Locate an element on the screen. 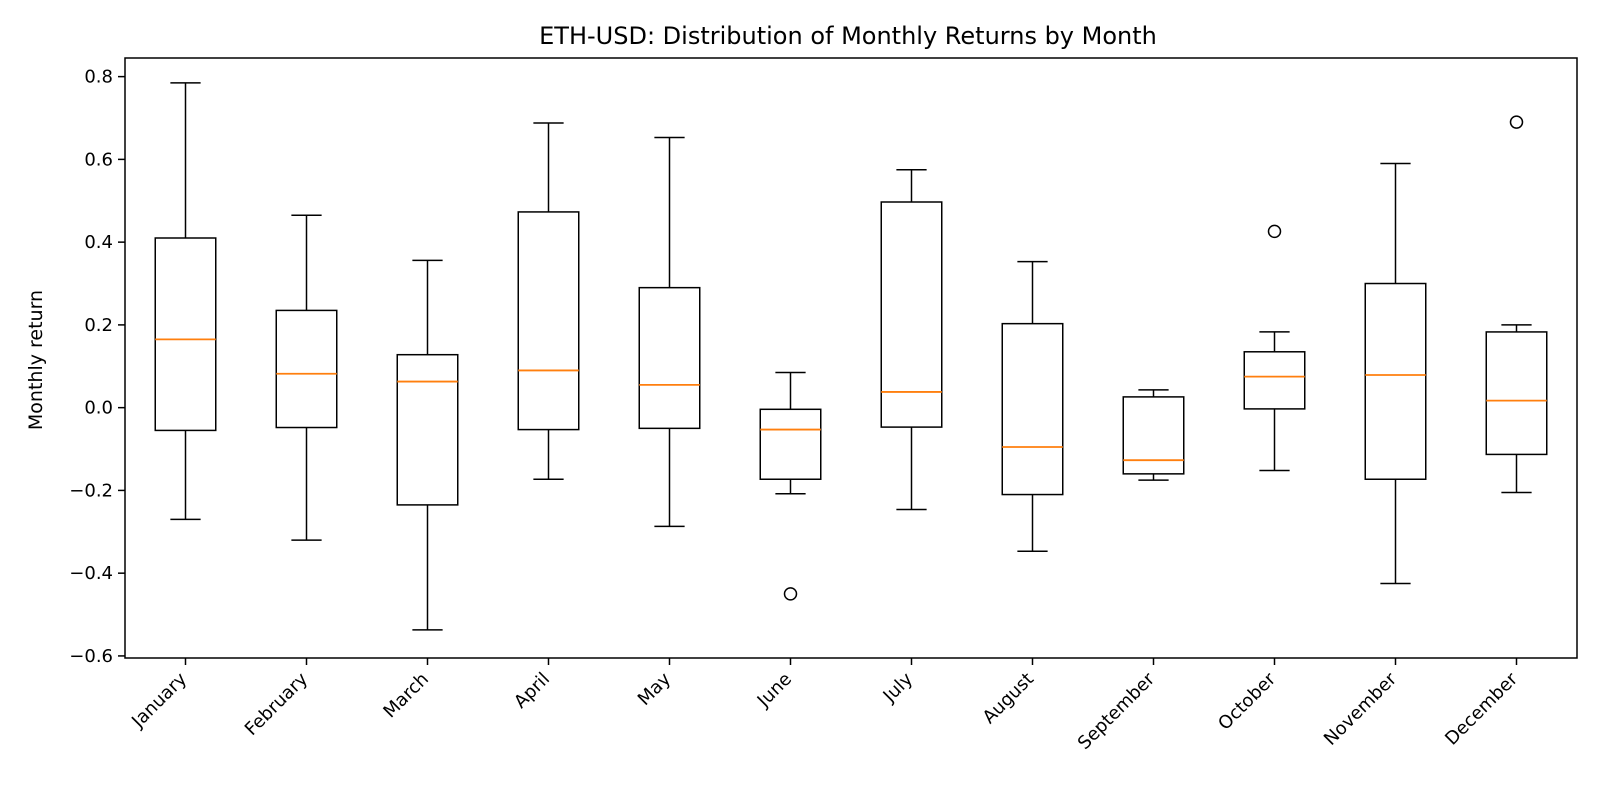  box-july is located at coordinates (911, 339).